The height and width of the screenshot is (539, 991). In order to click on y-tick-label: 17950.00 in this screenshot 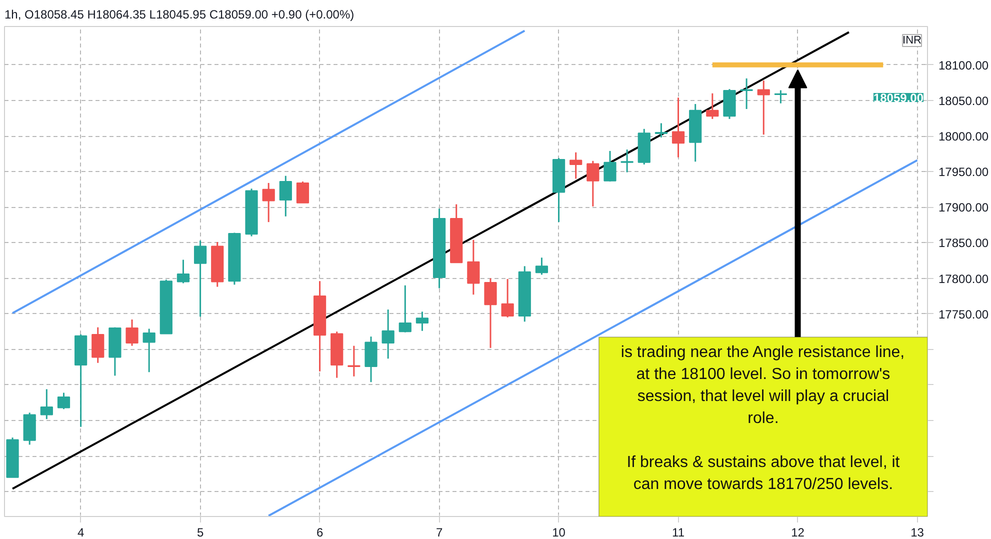, I will do `click(963, 172)`.